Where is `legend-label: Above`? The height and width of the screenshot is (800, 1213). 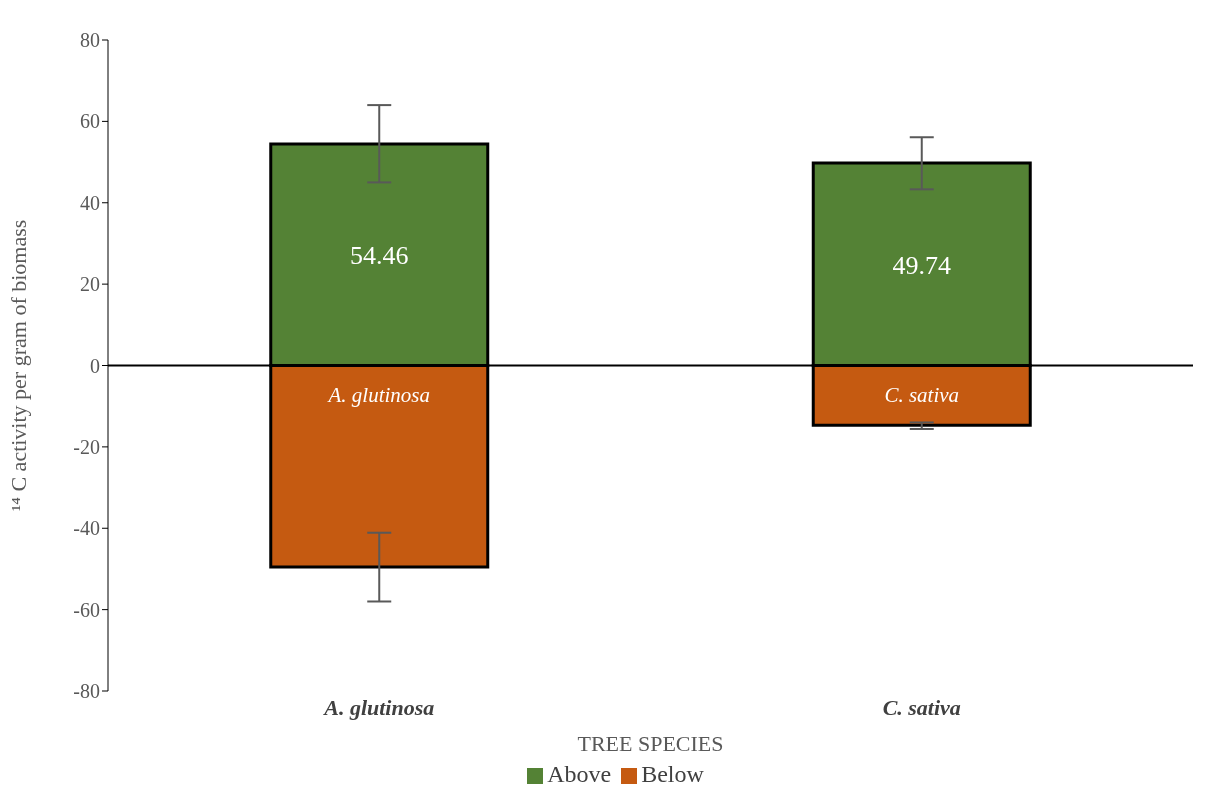 legend-label: Above is located at coordinates (579, 774).